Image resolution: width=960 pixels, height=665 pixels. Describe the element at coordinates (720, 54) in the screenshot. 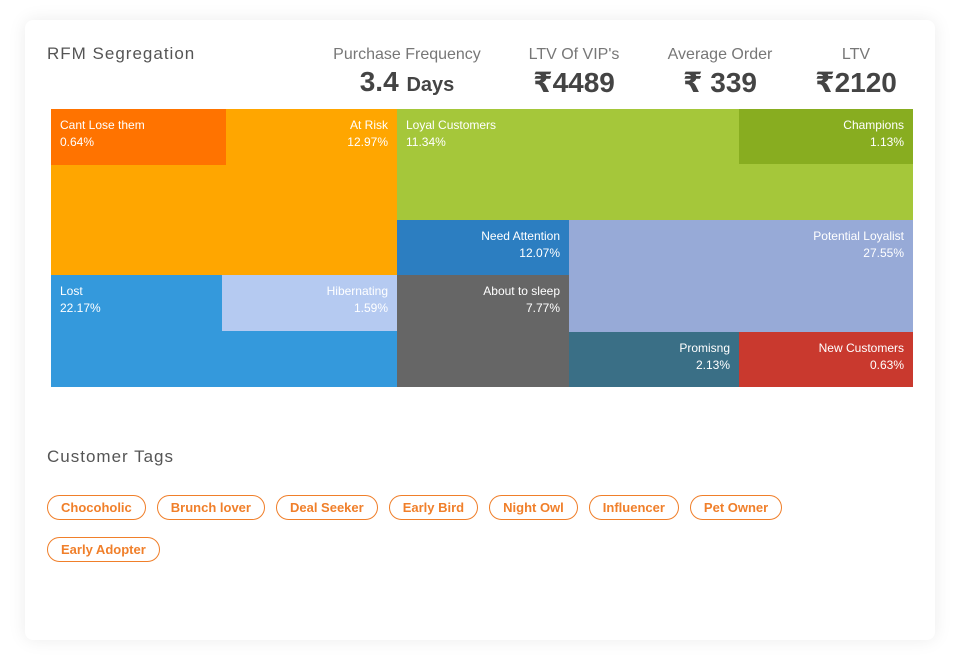

I see `stat-label: Average Order` at that location.